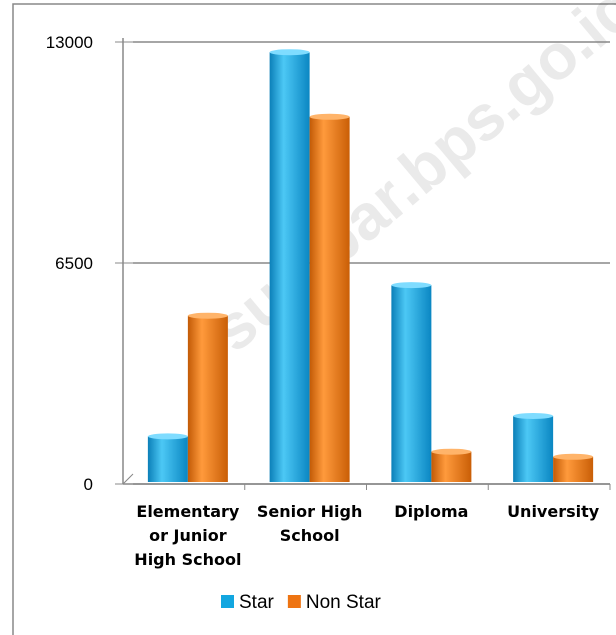  I want to click on wall-edge, so click(128, 479).